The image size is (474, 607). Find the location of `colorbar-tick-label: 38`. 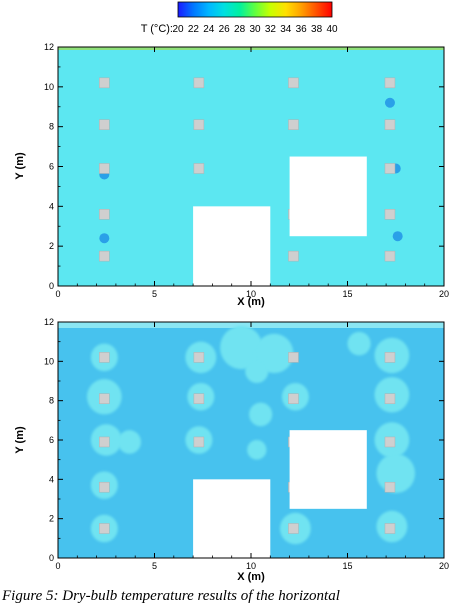

colorbar-tick-label: 38 is located at coordinates (317, 29).